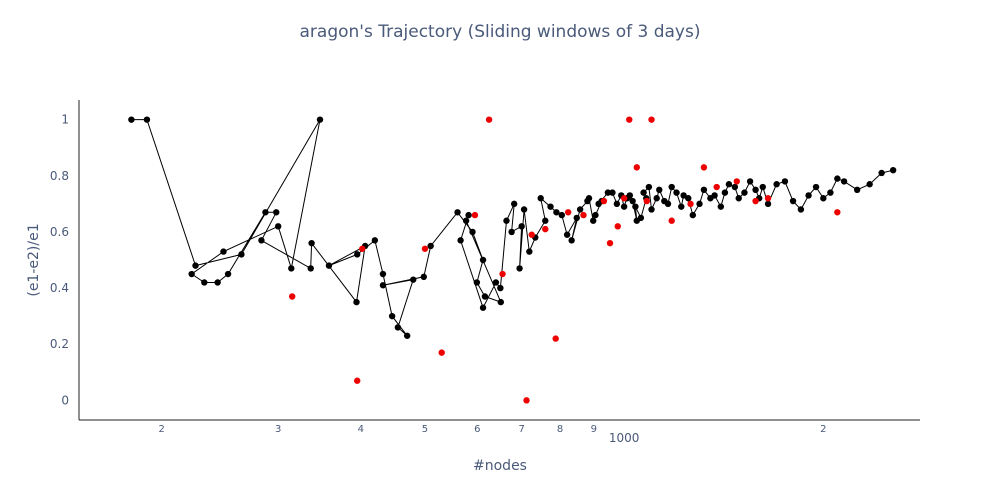 This screenshot has height=504, width=1000. What do you see at coordinates (278, 429) in the screenshot?
I see `x-tick-label: 3` at bounding box center [278, 429].